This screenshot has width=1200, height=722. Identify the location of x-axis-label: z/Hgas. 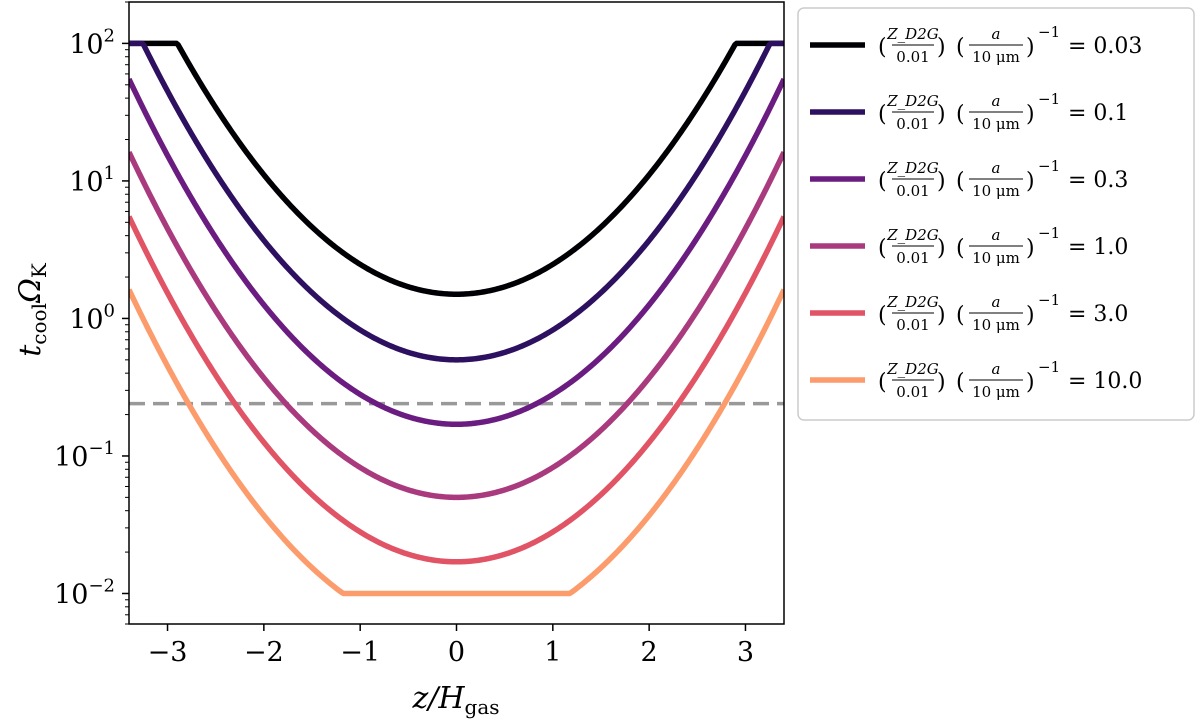
(455, 700).